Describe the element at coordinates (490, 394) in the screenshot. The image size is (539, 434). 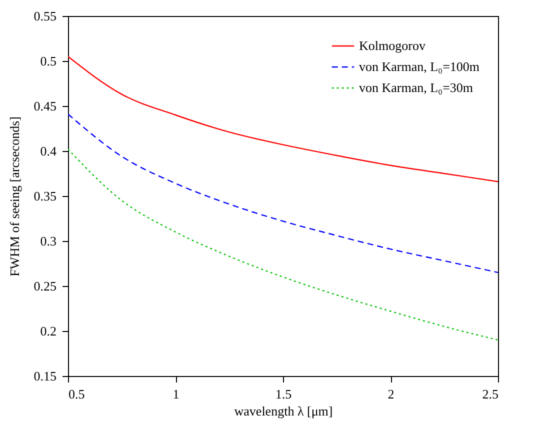
I see `x-tick-label: 2.5` at that location.